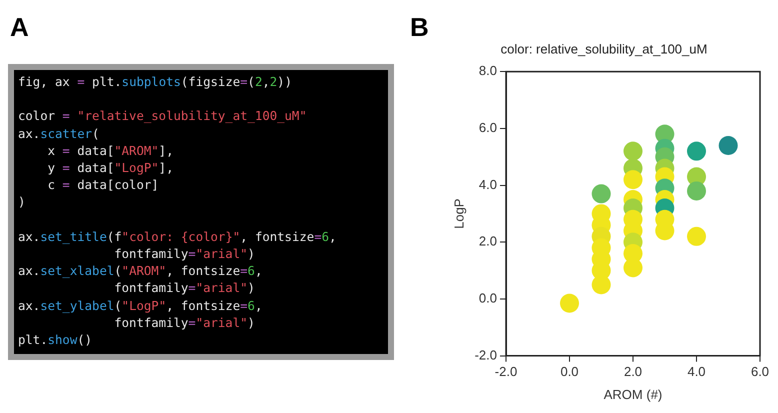 This screenshot has width=778, height=413. Describe the element at coordinates (485, 354) in the screenshot. I see `y-tick-label: -2.0` at that location.